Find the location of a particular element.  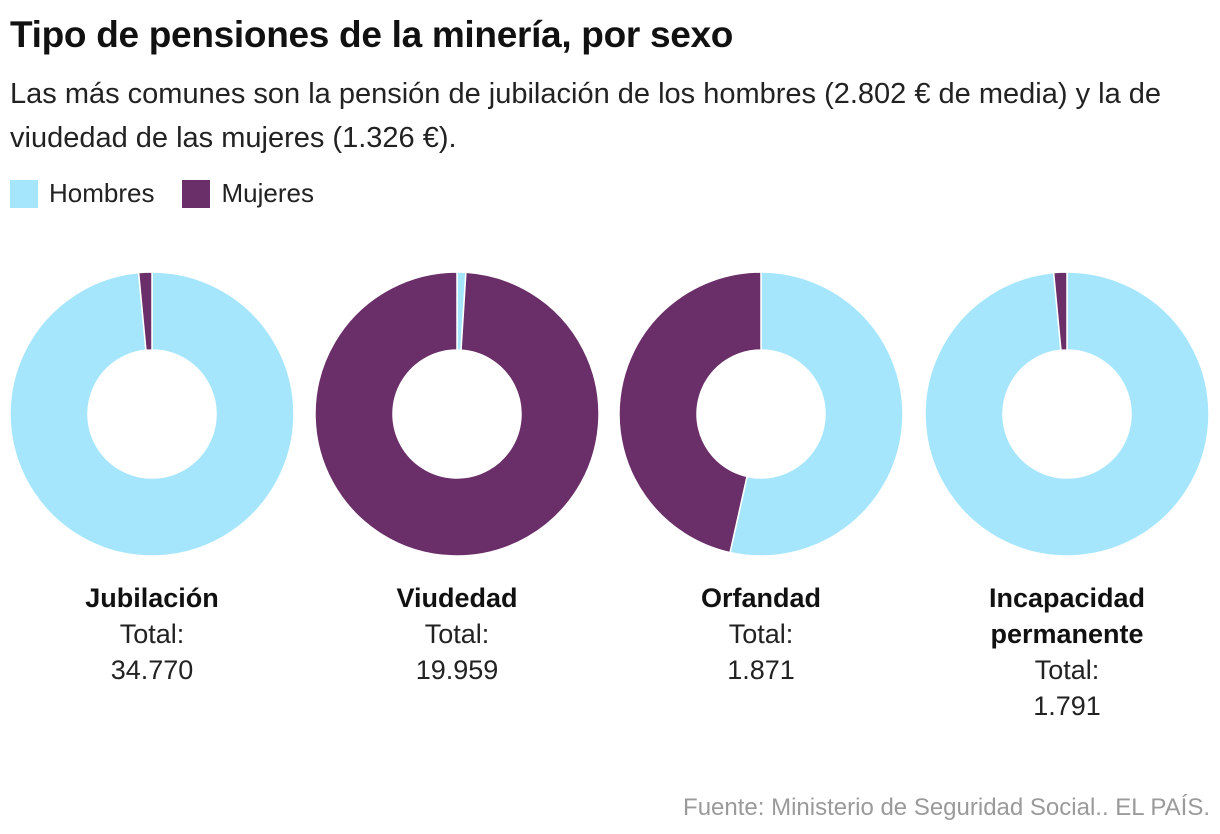

total-value: 1.791 is located at coordinates (1067, 706).